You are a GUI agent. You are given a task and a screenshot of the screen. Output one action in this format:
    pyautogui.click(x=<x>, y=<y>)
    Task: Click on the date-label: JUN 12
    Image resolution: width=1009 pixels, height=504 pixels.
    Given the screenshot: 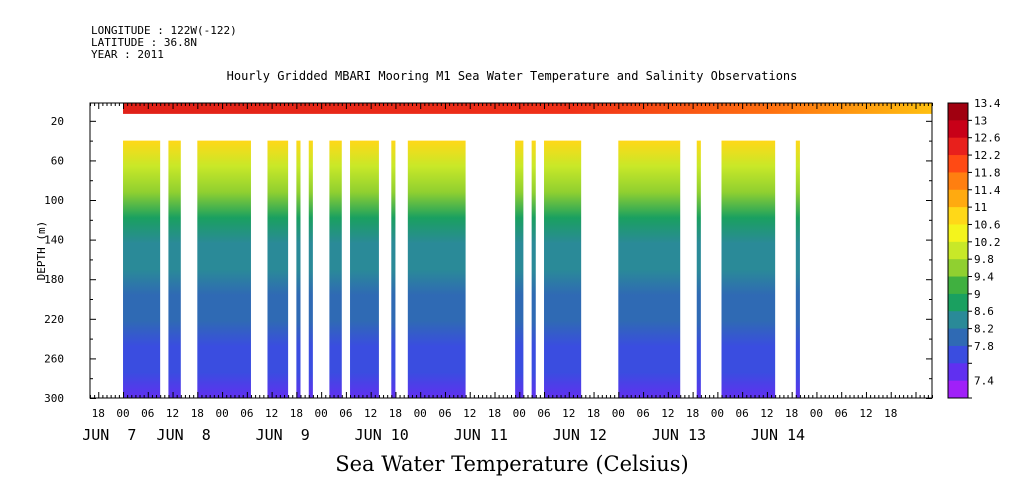 What is the action you would take?
    pyautogui.click(x=580, y=435)
    